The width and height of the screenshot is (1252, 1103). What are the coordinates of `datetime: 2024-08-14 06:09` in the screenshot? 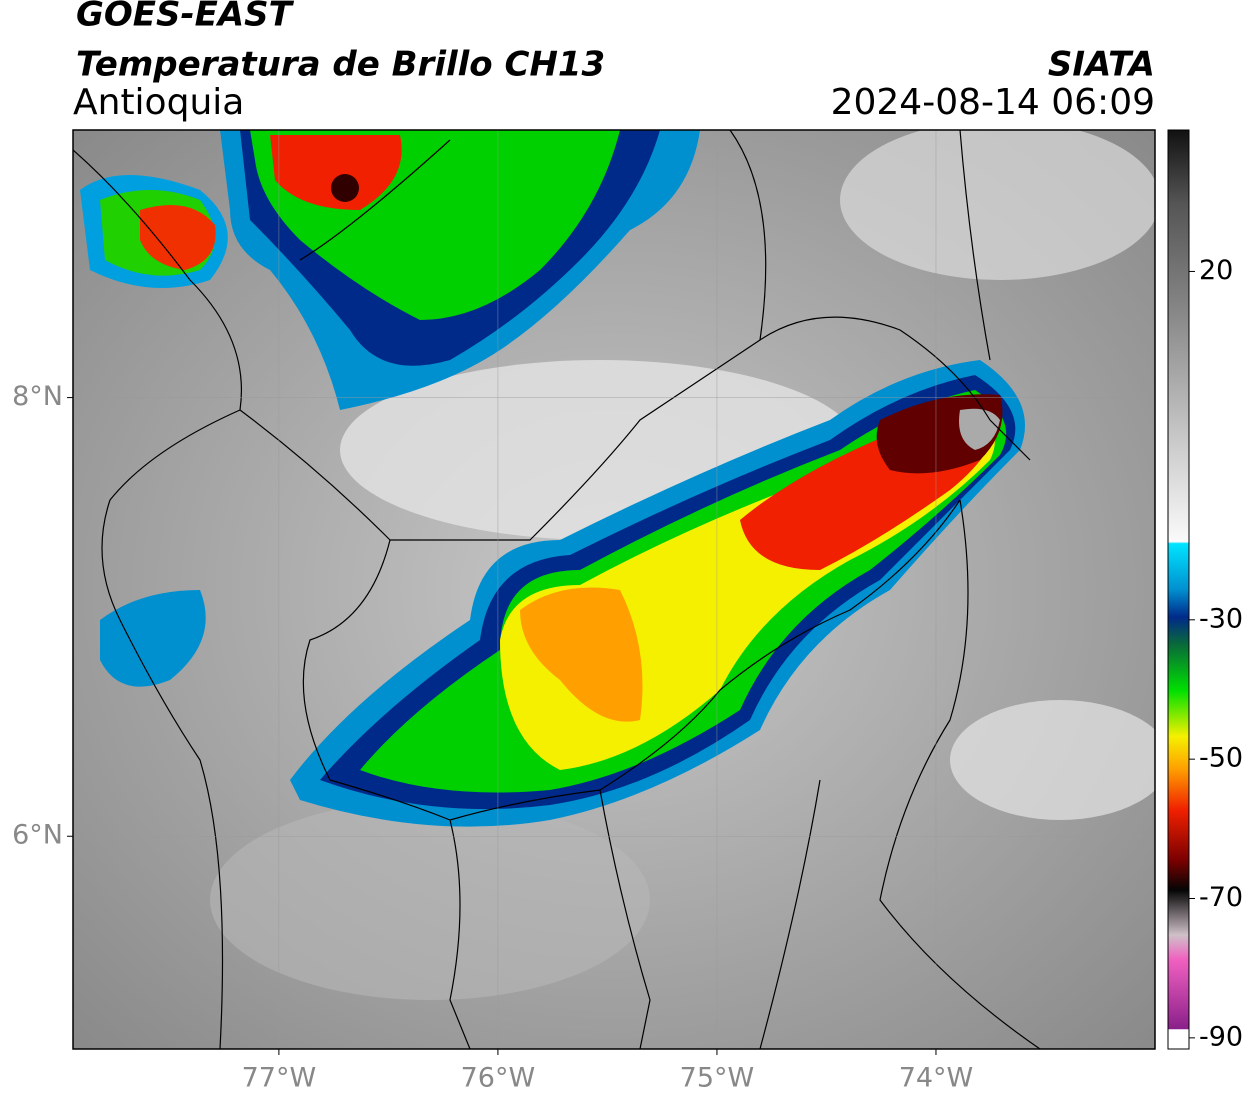 It's located at (993, 102).